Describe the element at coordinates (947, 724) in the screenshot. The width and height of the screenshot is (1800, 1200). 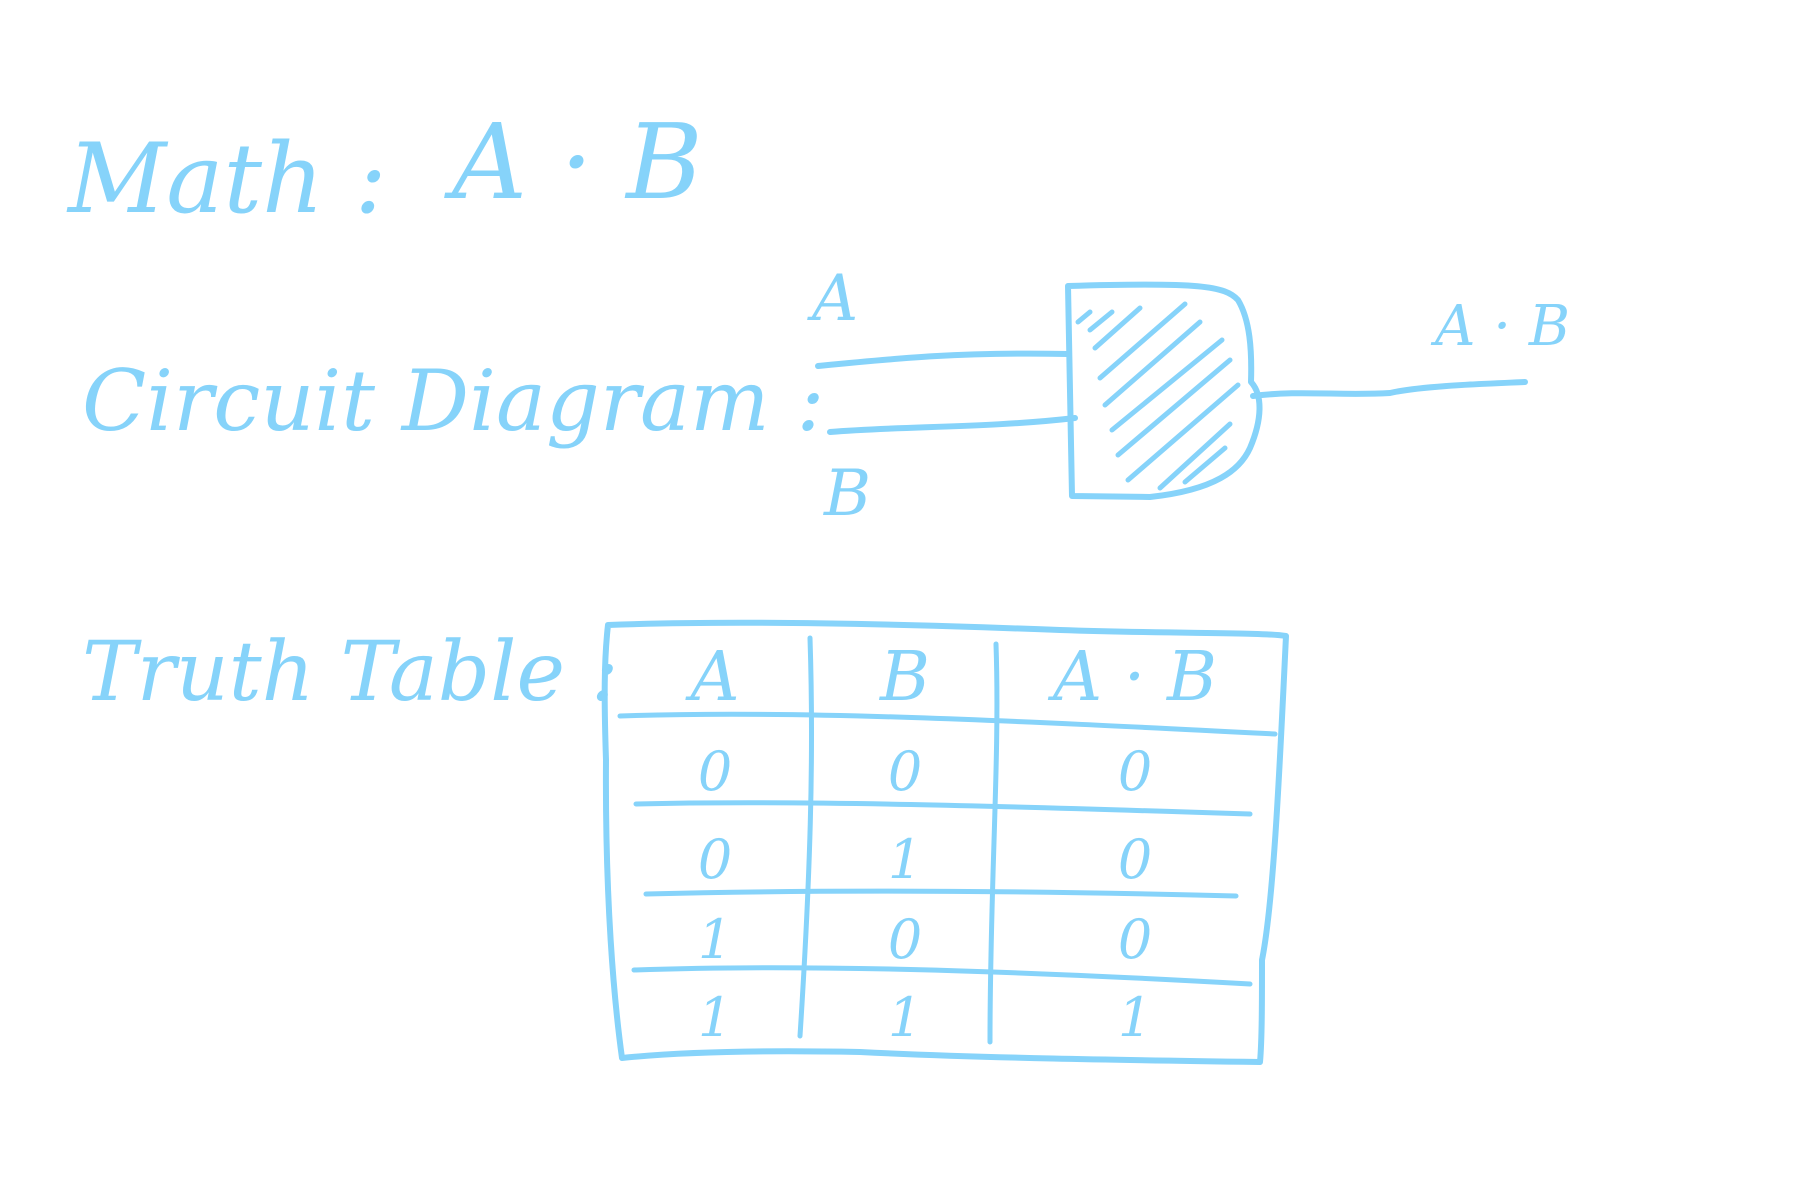
I see `truth-table-header-divider` at that location.